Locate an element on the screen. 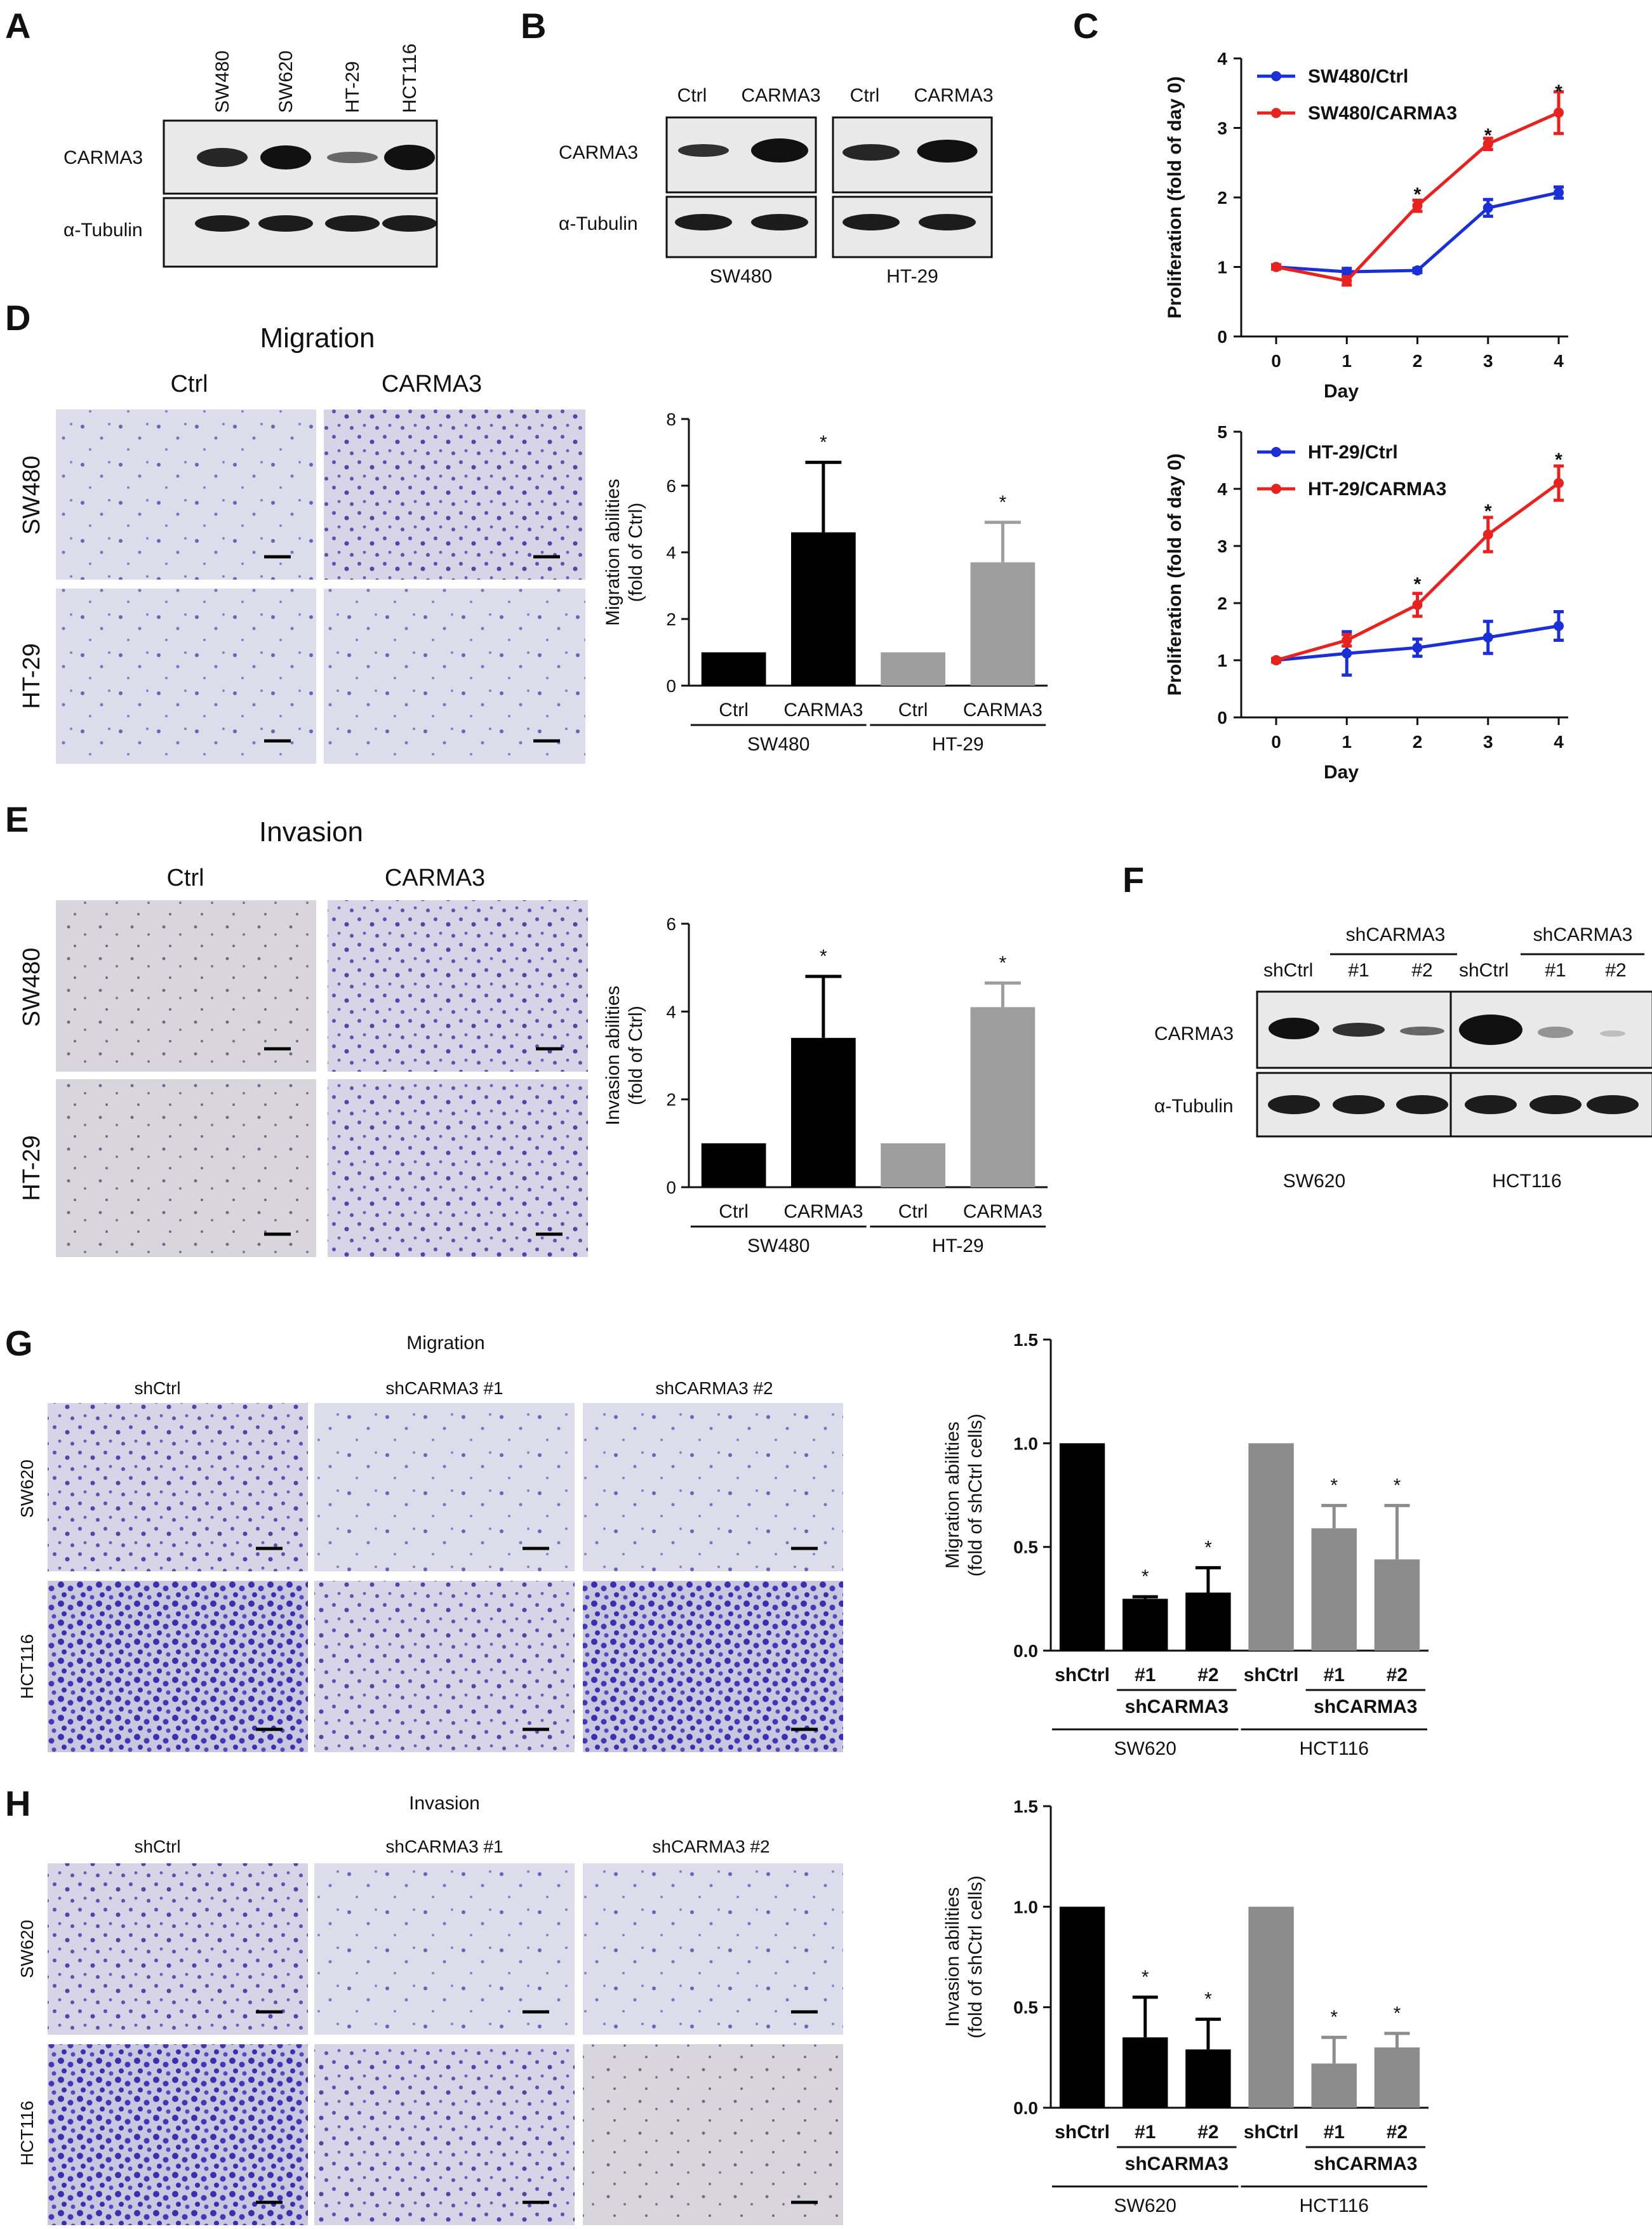 The width and height of the screenshot is (1652, 2229). band-b-tubulin is located at coordinates (703, 222).